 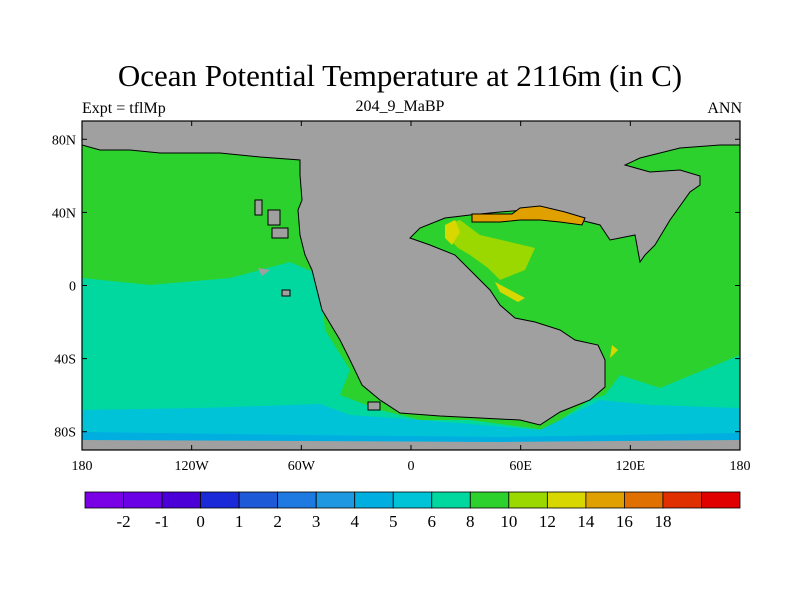 What do you see at coordinates (624, 521) in the screenshot?
I see `colorbar-label: 16` at bounding box center [624, 521].